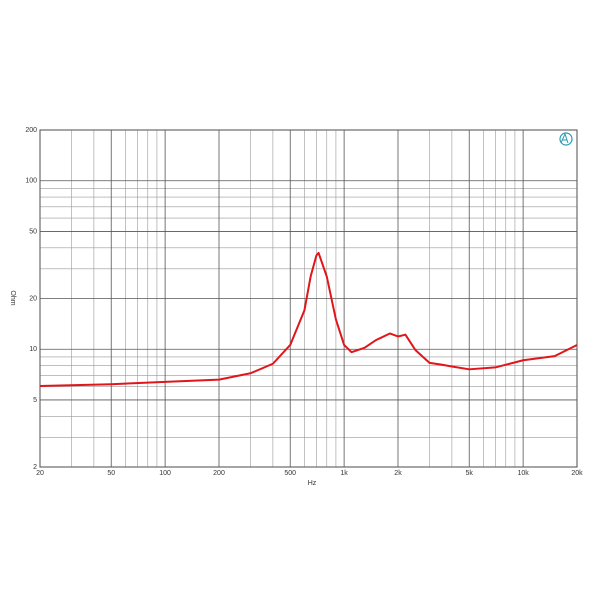 This screenshot has width=600, height=600. I want to click on y-tick-label: 200, so click(31, 130).